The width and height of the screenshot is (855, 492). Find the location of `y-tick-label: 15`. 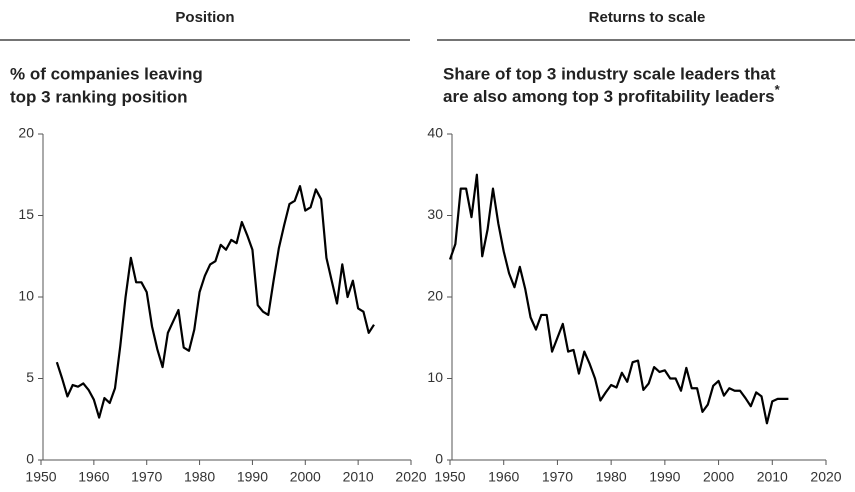

y-tick-label: 15 is located at coordinates (26, 214).